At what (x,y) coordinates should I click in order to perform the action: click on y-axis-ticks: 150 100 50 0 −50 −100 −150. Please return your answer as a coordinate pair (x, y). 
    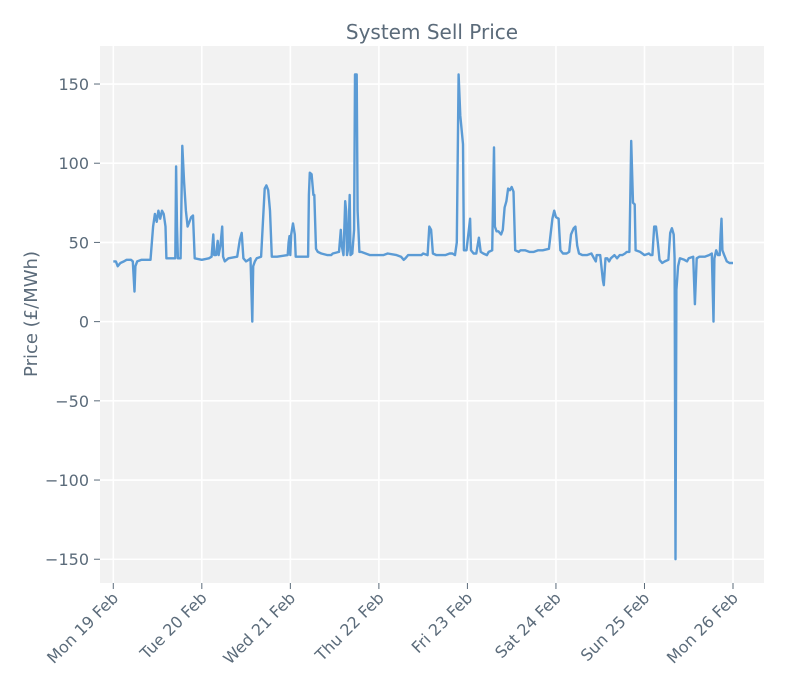
    Looking at the image, I should click on (72, 322).